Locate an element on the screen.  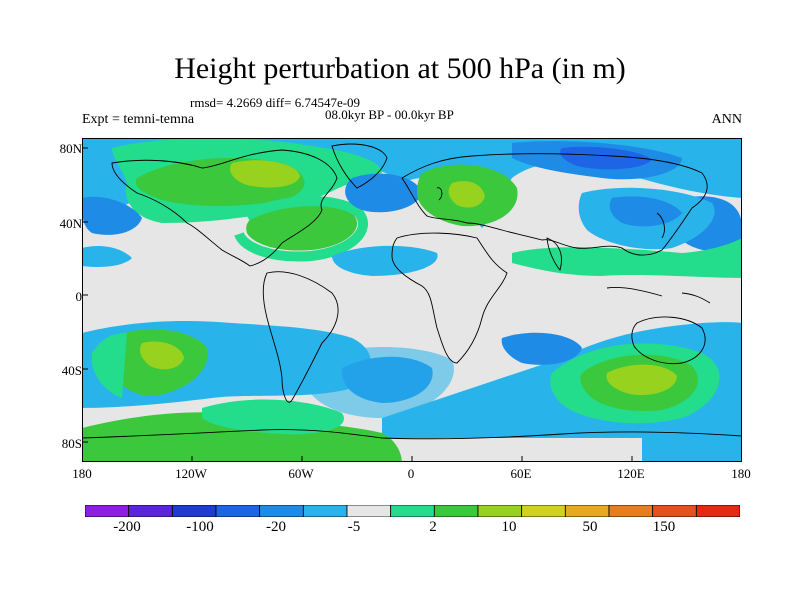
colorbar-label: 2 is located at coordinates (433, 527).